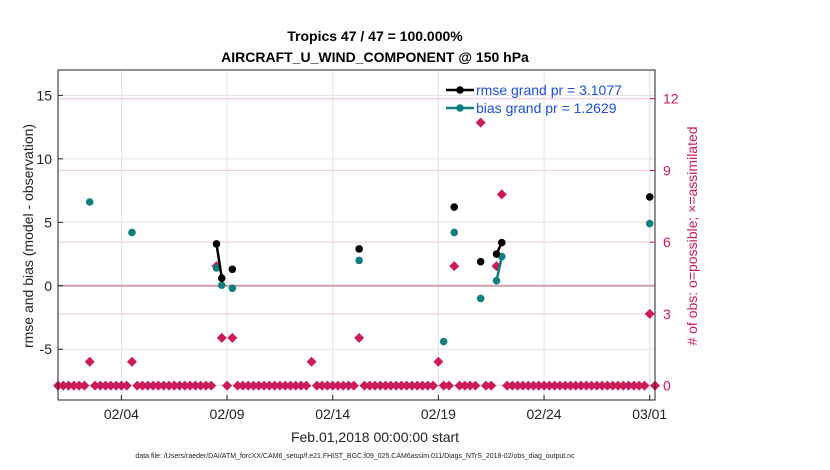  Describe the element at coordinates (332, 414) in the screenshot. I see `x-tick-label: 02/14` at that location.